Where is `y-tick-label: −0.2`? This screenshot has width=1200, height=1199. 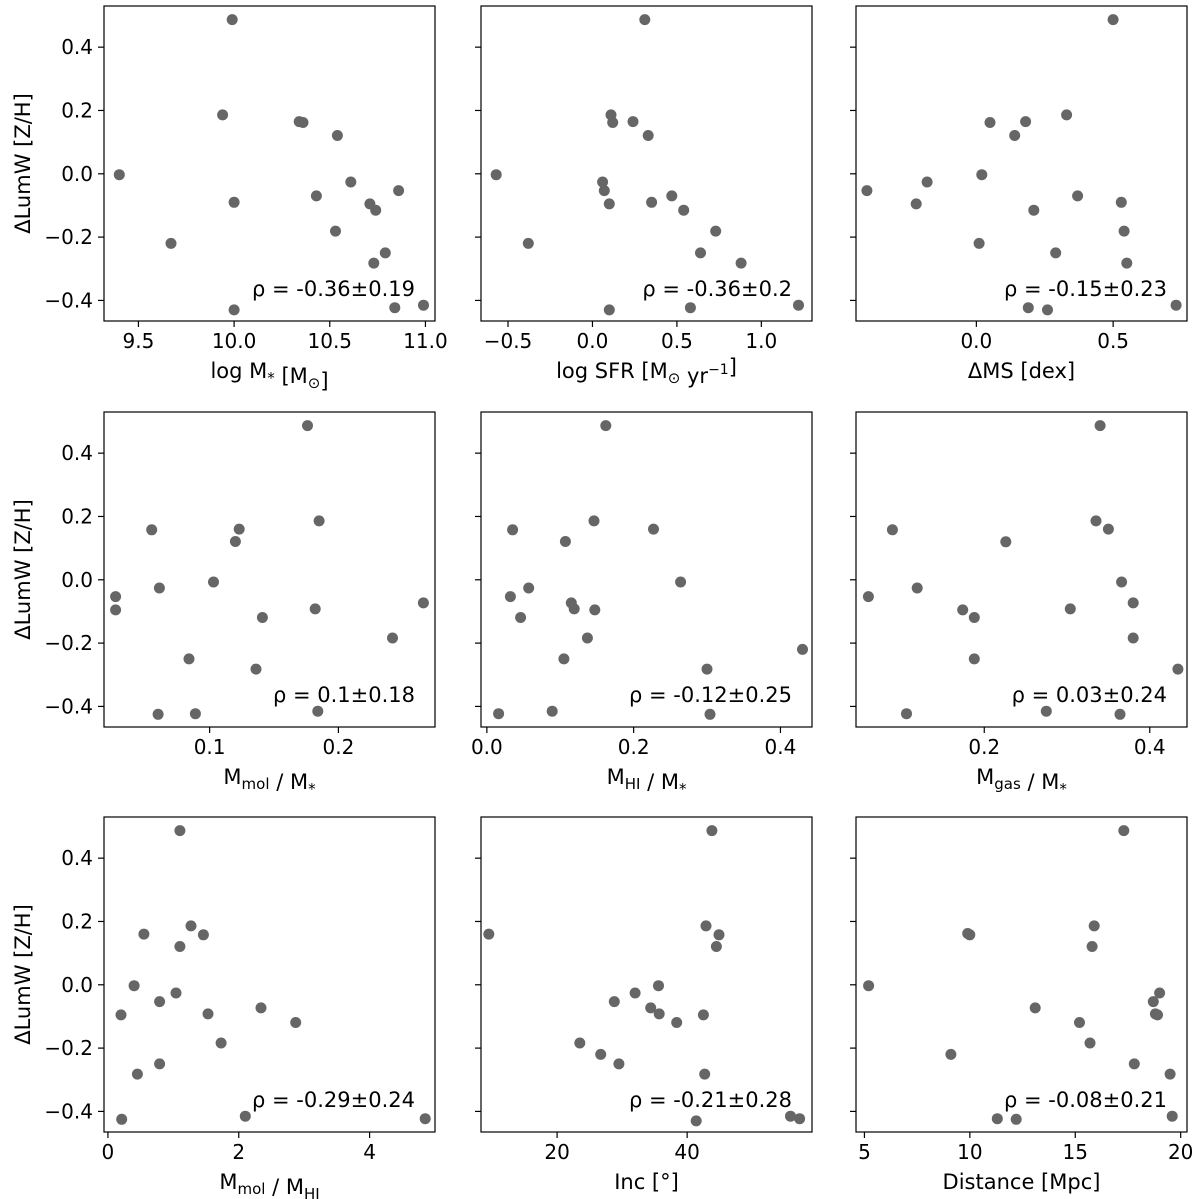
y-tick-label: −0.2 is located at coordinates (68, 237).